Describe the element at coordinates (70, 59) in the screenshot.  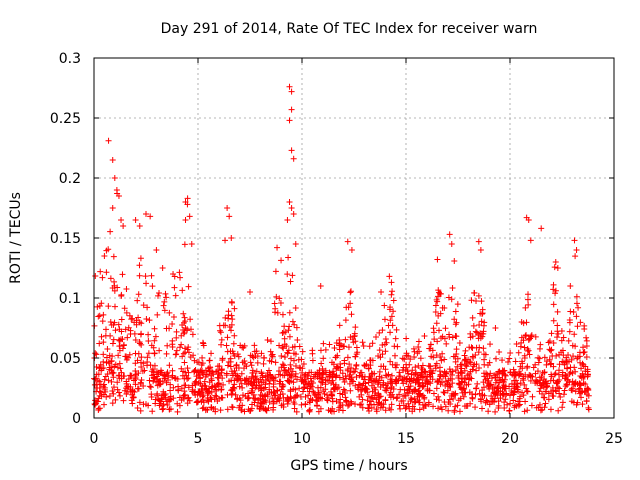
I see `y-tick-label: 0.3` at that location.